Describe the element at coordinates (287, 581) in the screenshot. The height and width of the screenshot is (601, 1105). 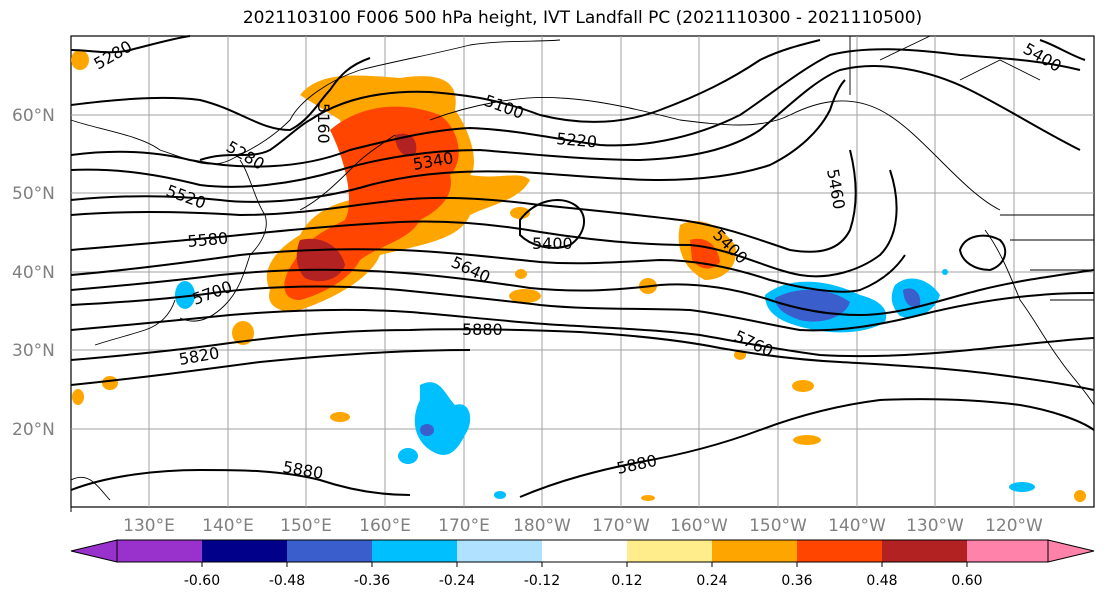
I see `colorbar-tick-label: -0.48` at that location.